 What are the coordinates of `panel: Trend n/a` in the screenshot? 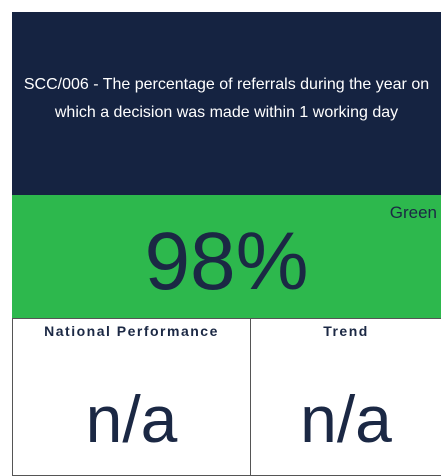 It's located at (345, 397).